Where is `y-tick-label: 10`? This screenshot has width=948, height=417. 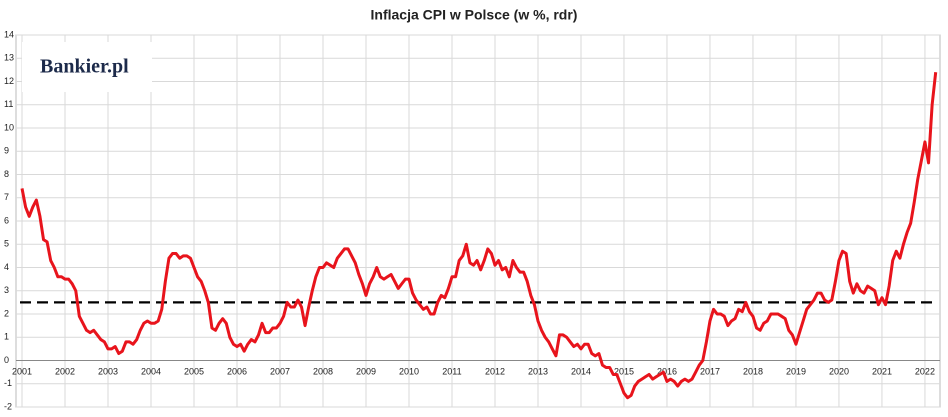 y-tick-label: 10 is located at coordinates (9, 127).